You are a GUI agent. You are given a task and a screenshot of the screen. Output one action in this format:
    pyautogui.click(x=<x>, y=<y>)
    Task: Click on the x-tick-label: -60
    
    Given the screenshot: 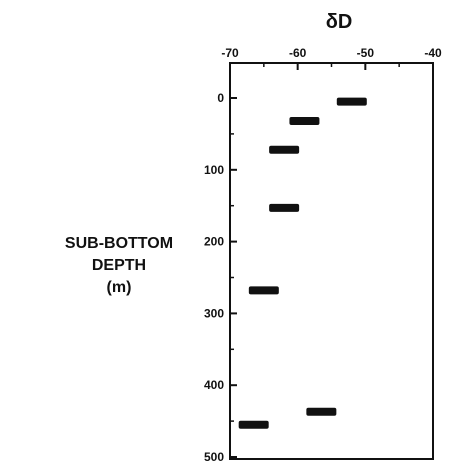 What is the action you would take?
    pyautogui.click(x=298, y=53)
    